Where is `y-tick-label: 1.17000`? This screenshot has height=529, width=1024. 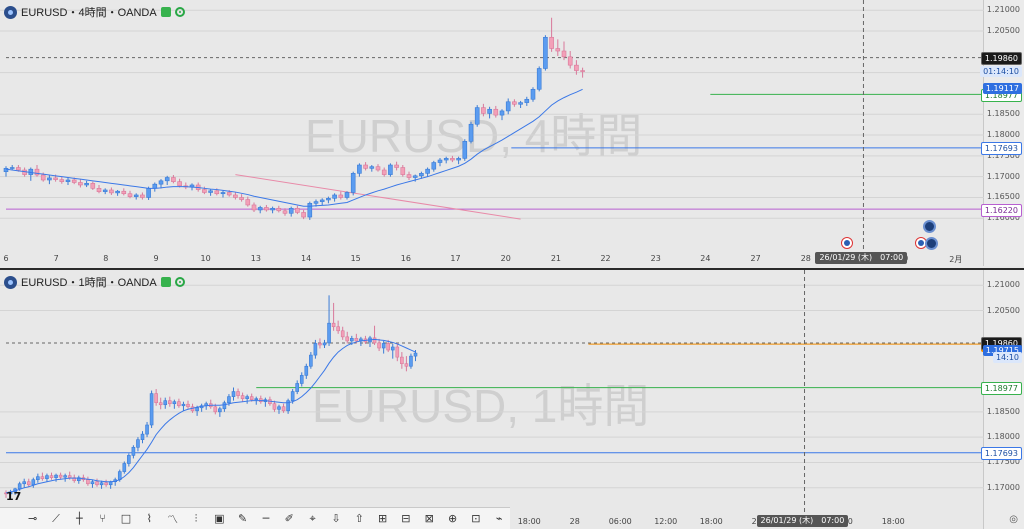 y-tick-label: 1.17000 is located at coordinates (1003, 176).